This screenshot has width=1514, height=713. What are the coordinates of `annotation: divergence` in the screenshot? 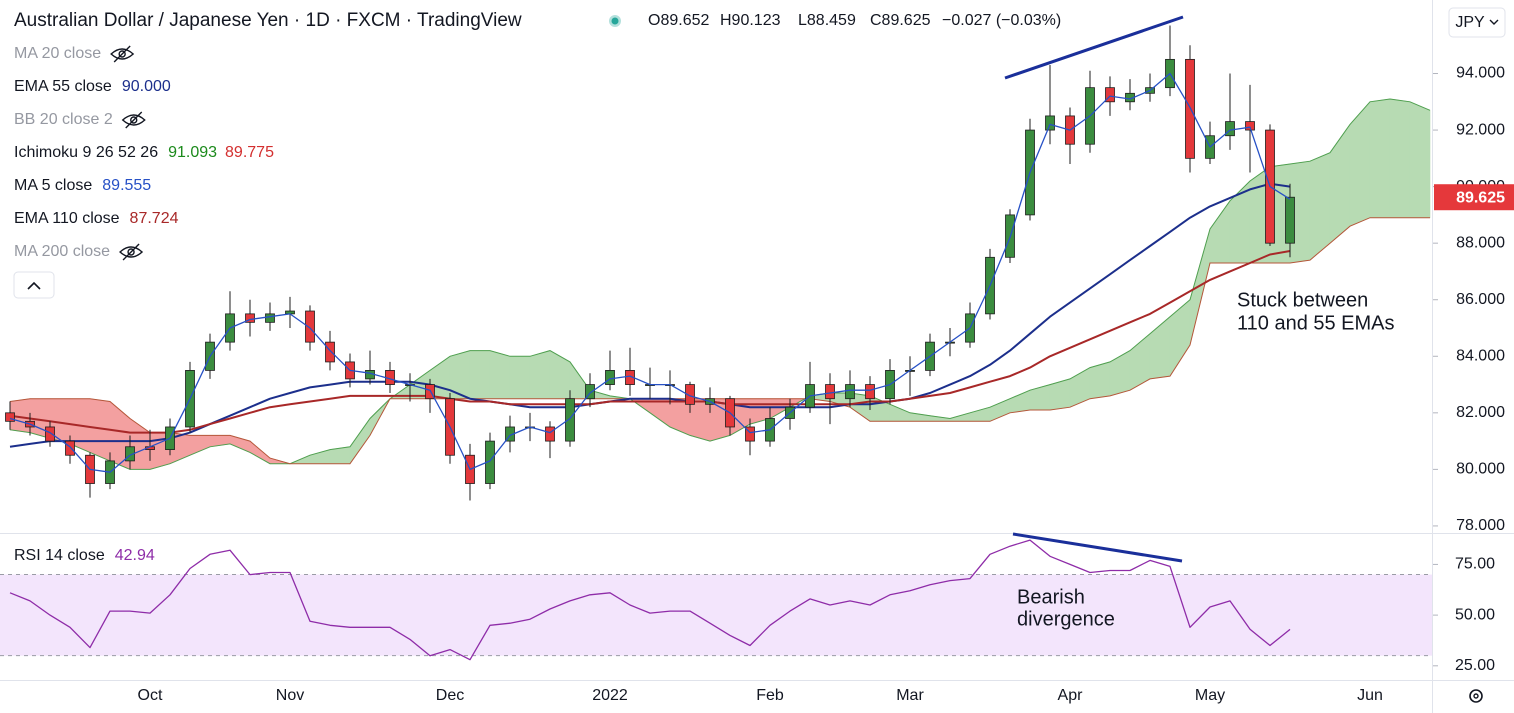 It's located at (1066, 619).